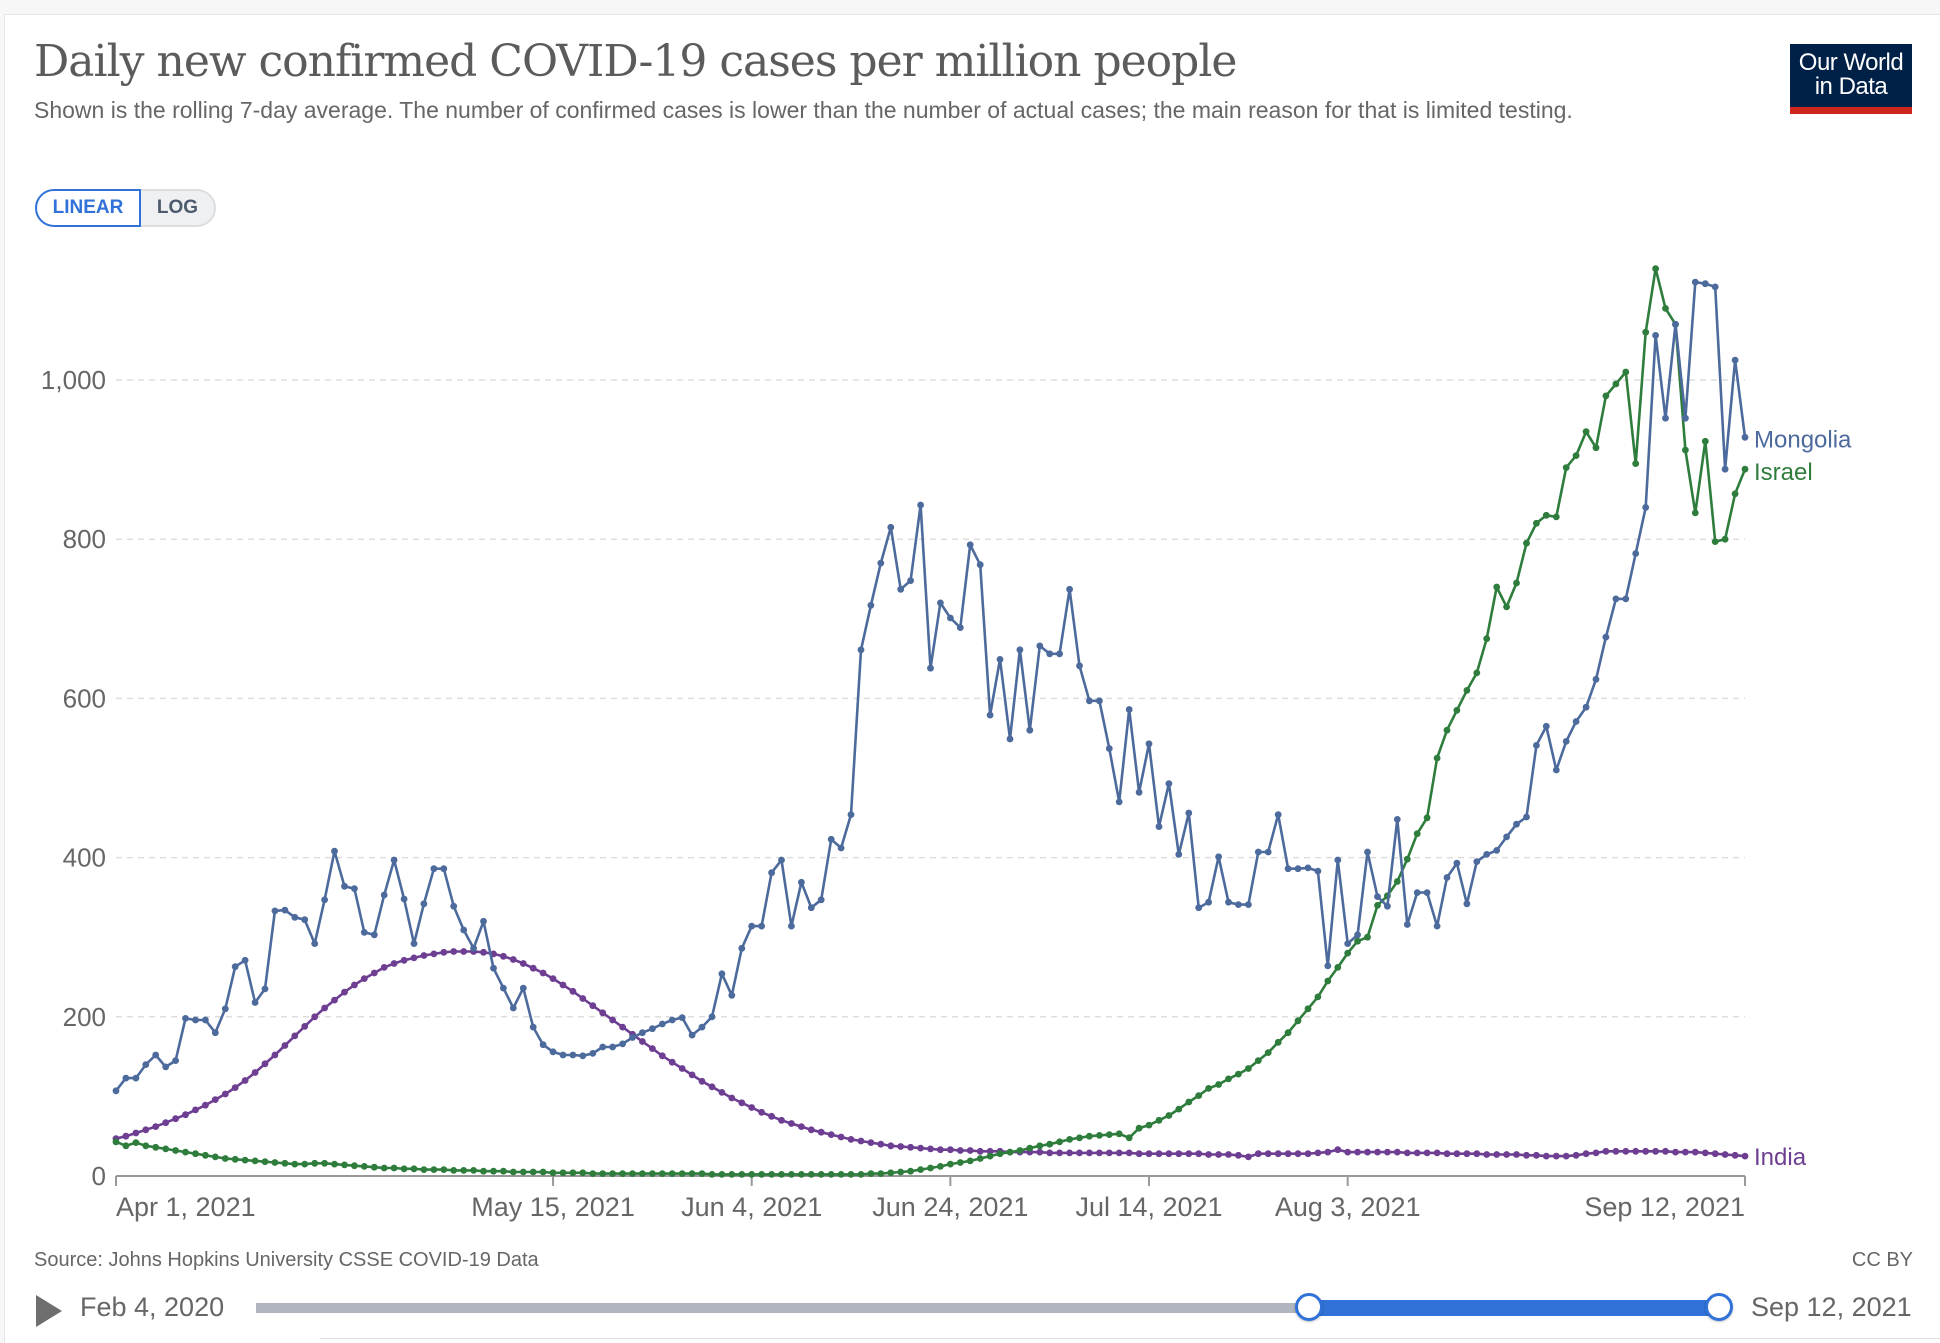 The height and width of the screenshot is (1343, 1940). Describe the element at coordinates (49, 1311) in the screenshot. I see `play-icon` at that location.